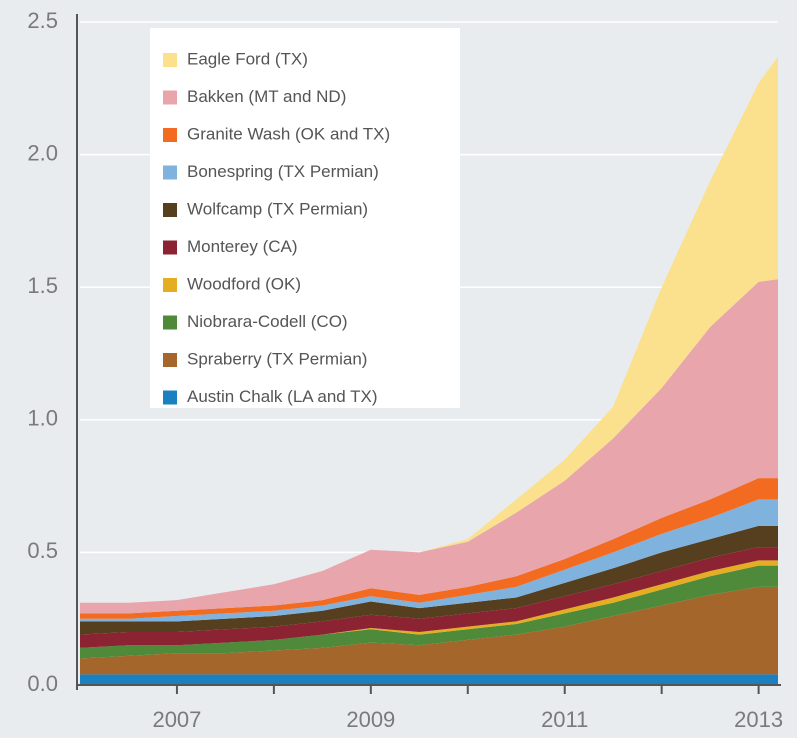  I want to click on legend-label: Granite Wash (OK and TX), so click(288, 133).